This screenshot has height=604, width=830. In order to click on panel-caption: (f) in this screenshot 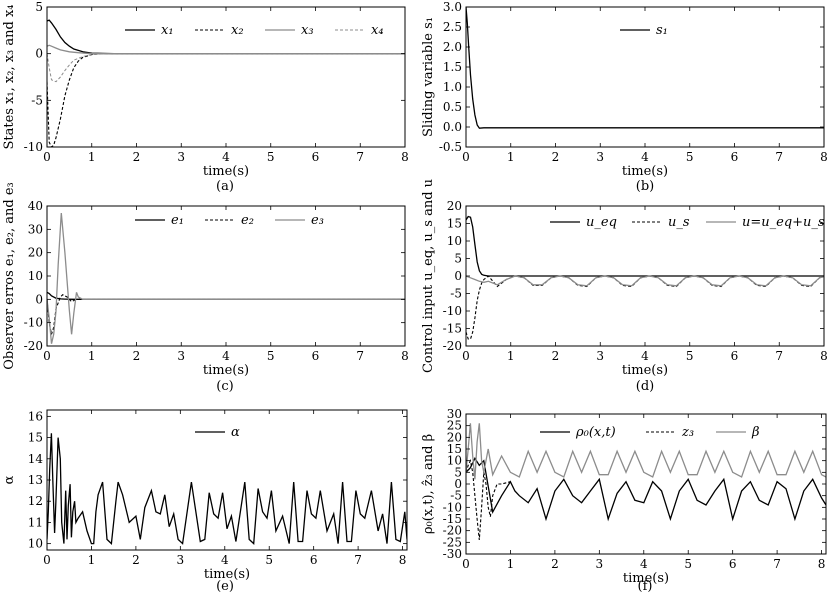, I will do `click(645, 586)`.